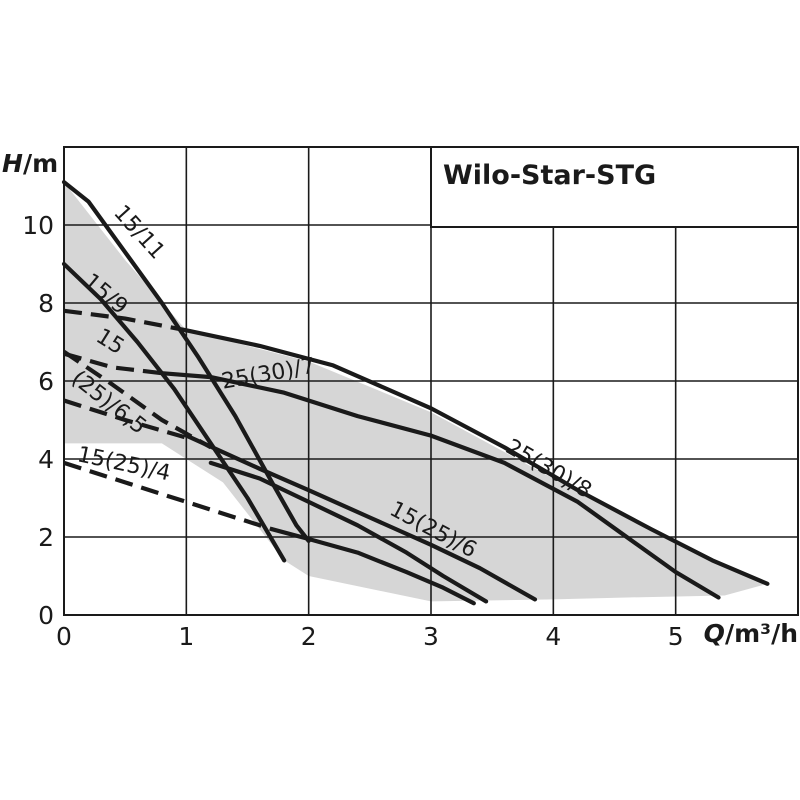 This screenshot has height=800, width=800. What do you see at coordinates (431, 636) in the screenshot?
I see `x-tick-label: 3` at bounding box center [431, 636].